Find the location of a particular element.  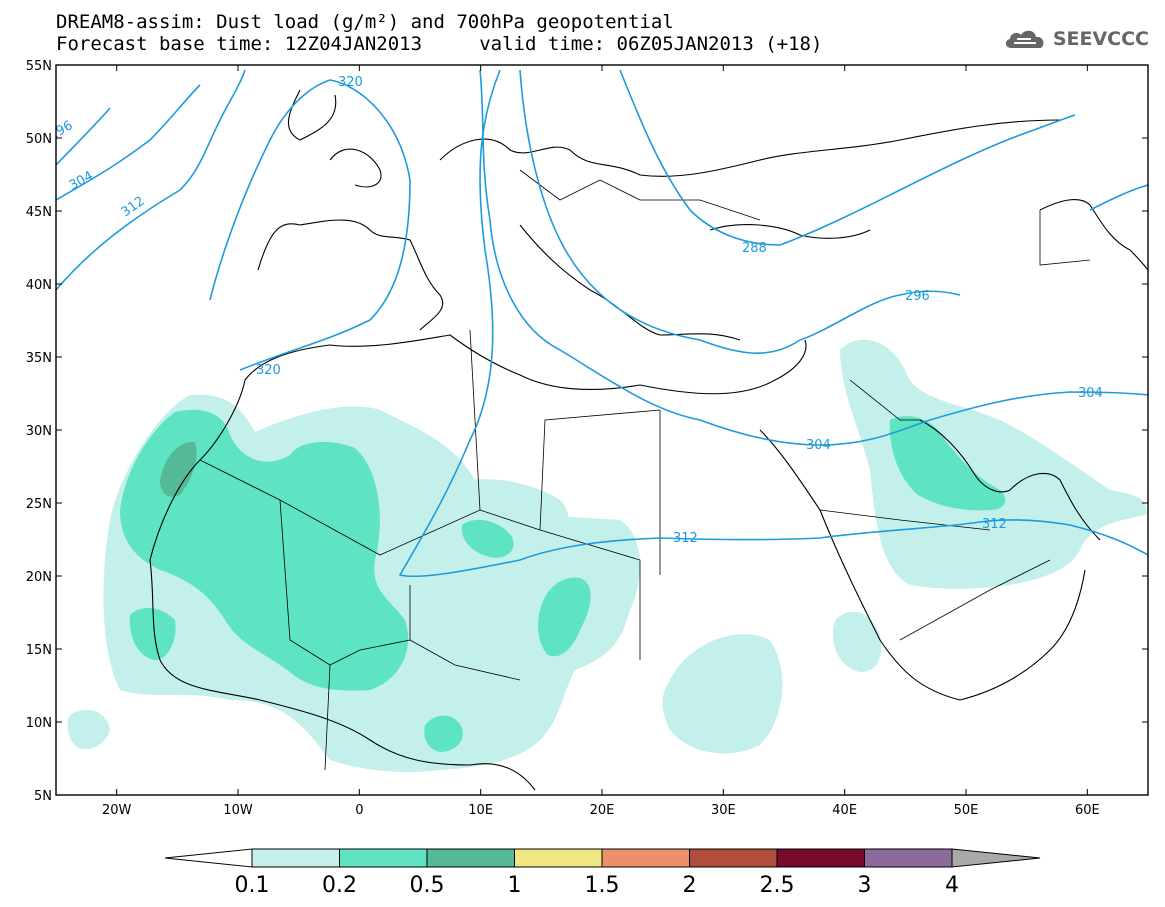

lat-tick-label: 55N is located at coordinates (39, 66).